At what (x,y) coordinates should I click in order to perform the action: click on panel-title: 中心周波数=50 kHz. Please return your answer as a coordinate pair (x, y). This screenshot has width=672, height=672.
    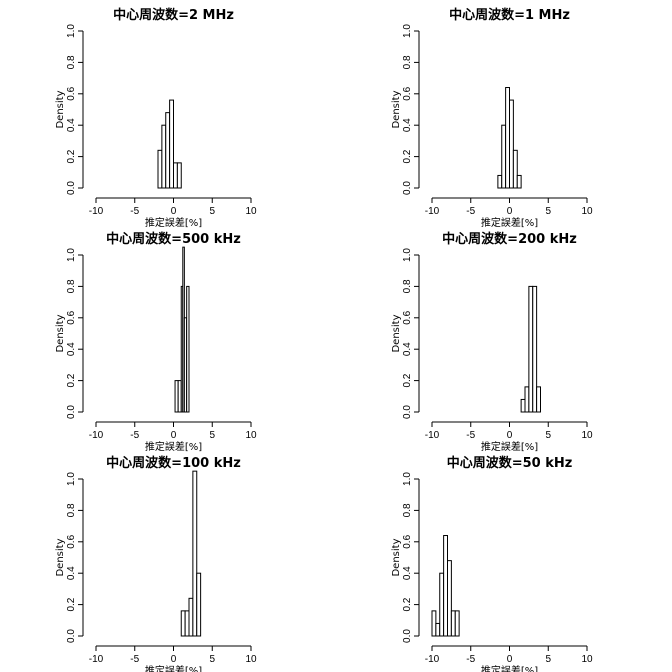
    Looking at the image, I should click on (510, 463).